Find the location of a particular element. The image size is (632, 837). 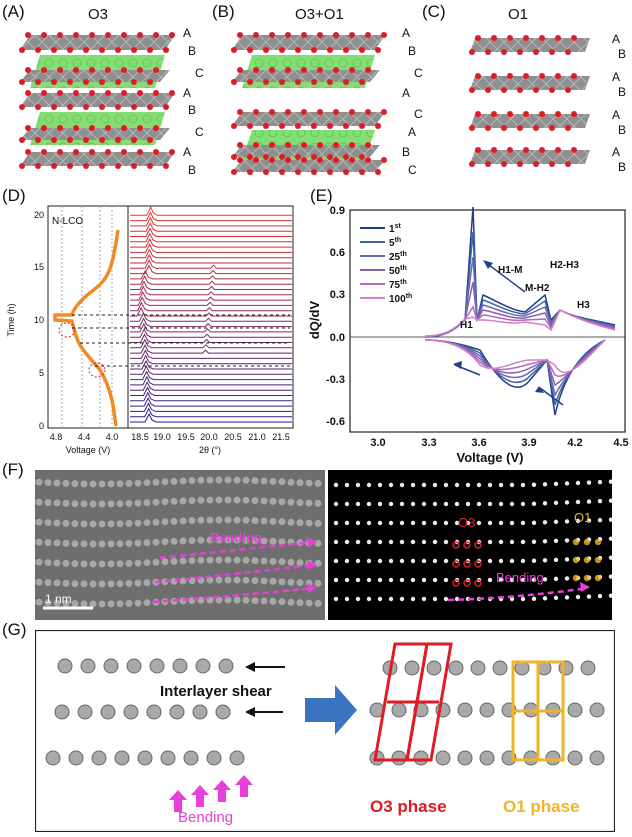

o3-marker is located at coordinates (467, 583).